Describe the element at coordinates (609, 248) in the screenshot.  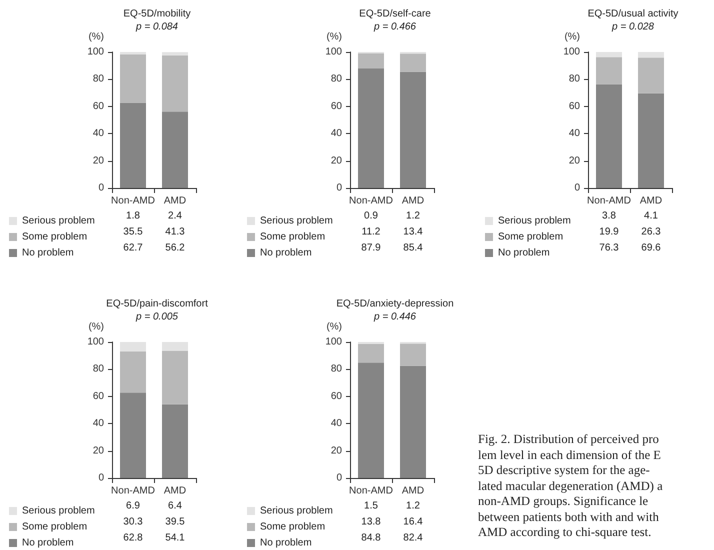
I see `data-label: 76.3` at that location.